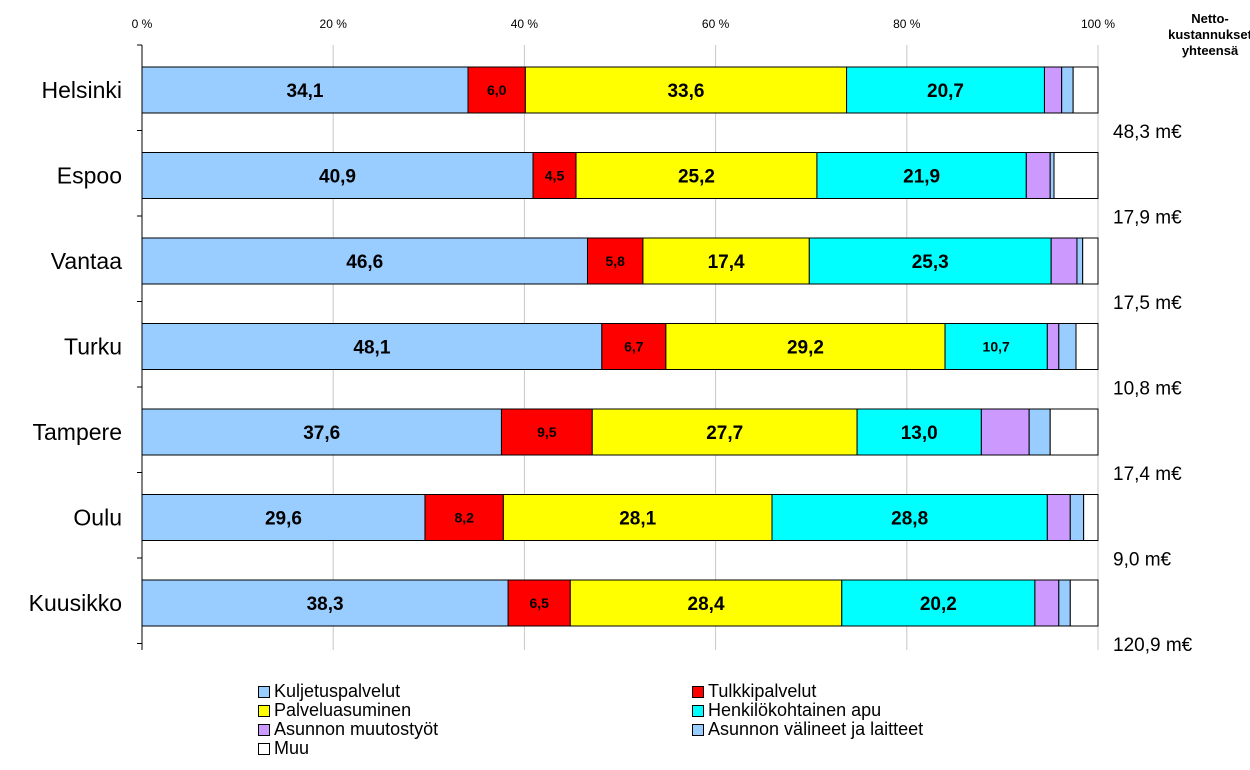 The width and height of the screenshot is (1250, 770). What do you see at coordinates (334, 24) in the screenshot?
I see `x-tick-label: 20 %` at bounding box center [334, 24].